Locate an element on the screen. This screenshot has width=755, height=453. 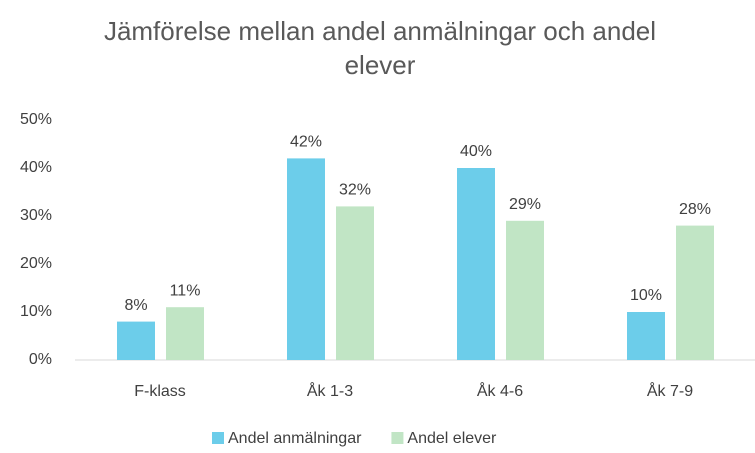
data-label: 10% is located at coordinates (646, 295).